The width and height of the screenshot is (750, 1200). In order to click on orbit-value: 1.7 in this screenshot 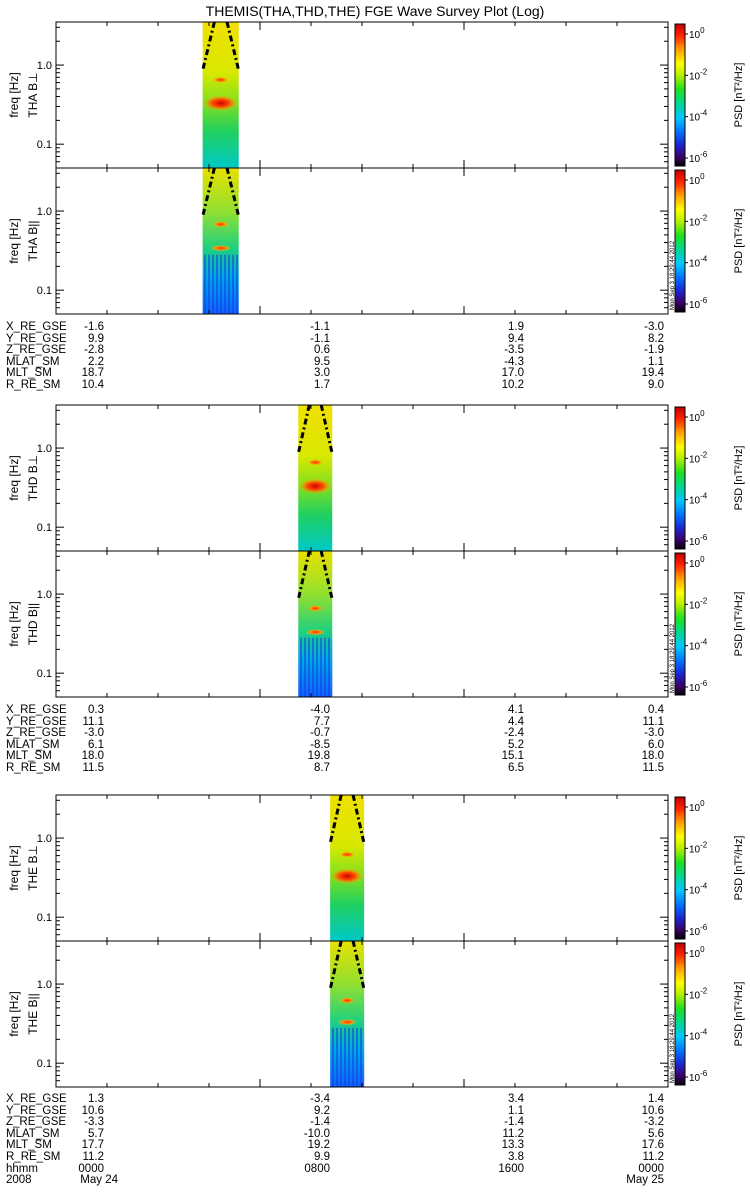, I will do `click(322, 384)`.